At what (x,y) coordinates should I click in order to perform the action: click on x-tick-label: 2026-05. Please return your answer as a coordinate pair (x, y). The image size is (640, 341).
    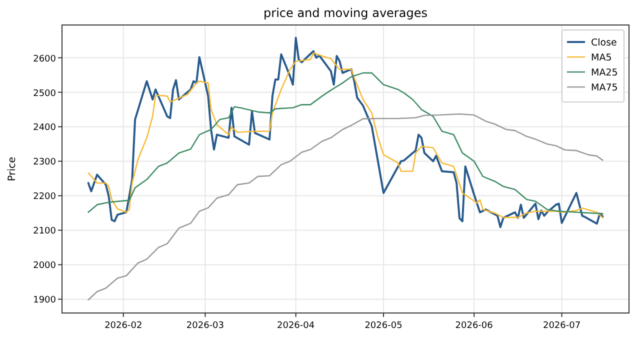
    Looking at the image, I should click on (383, 326).